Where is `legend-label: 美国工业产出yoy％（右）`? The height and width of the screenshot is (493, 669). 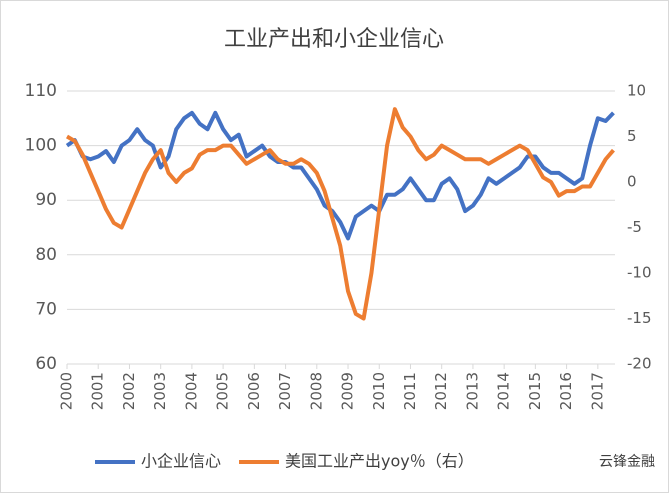
legend-label: 美国工业产出yoy％（右） is located at coordinates (379, 461).